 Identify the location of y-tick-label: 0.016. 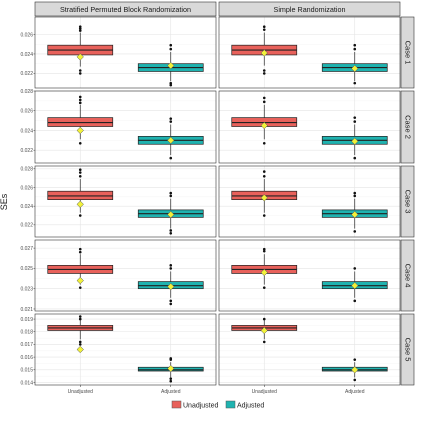
(26, 358).